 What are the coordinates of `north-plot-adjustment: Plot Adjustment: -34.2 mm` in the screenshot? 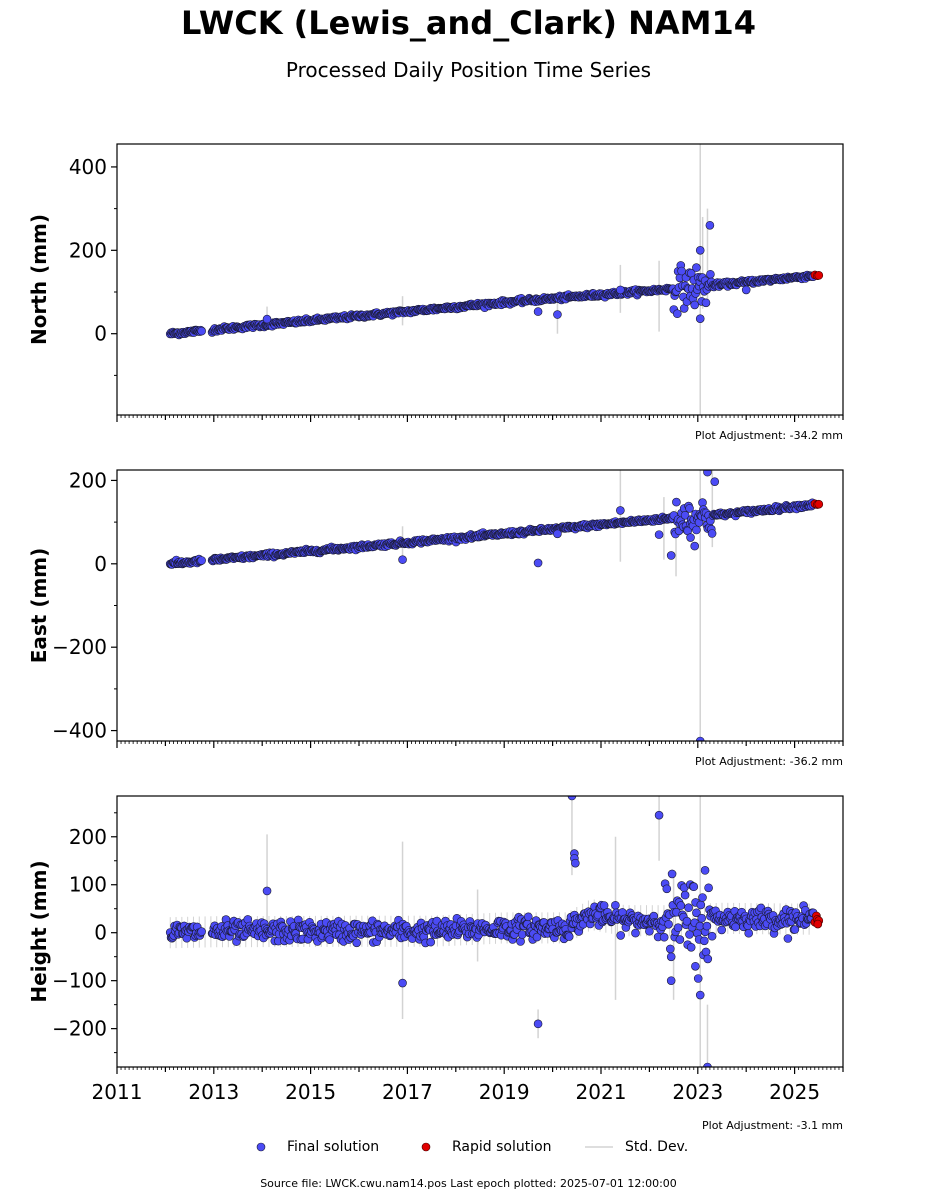 It's located at (769, 435).